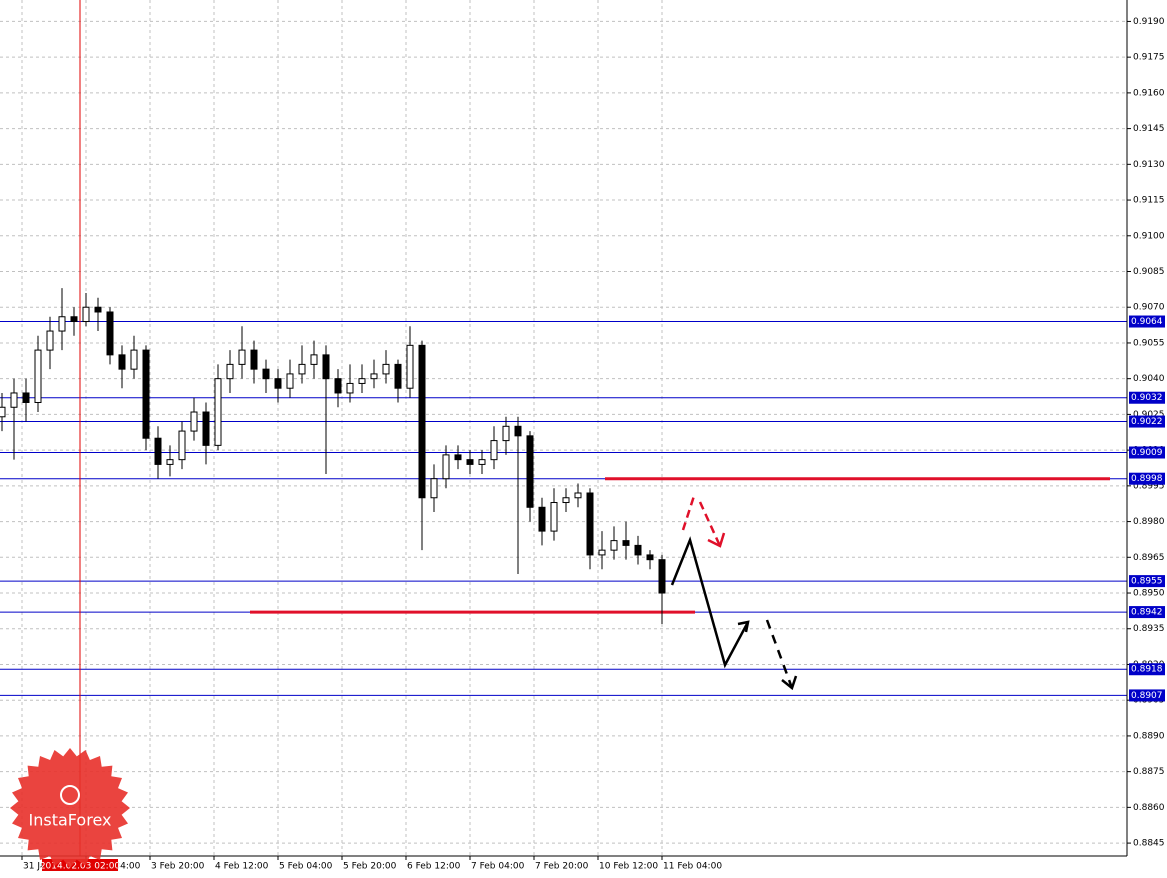 The image size is (1167, 878). Describe the element at coordinates (1149, 129) in the screenshot. I see `y-tick-label: 0.9145` at that location.